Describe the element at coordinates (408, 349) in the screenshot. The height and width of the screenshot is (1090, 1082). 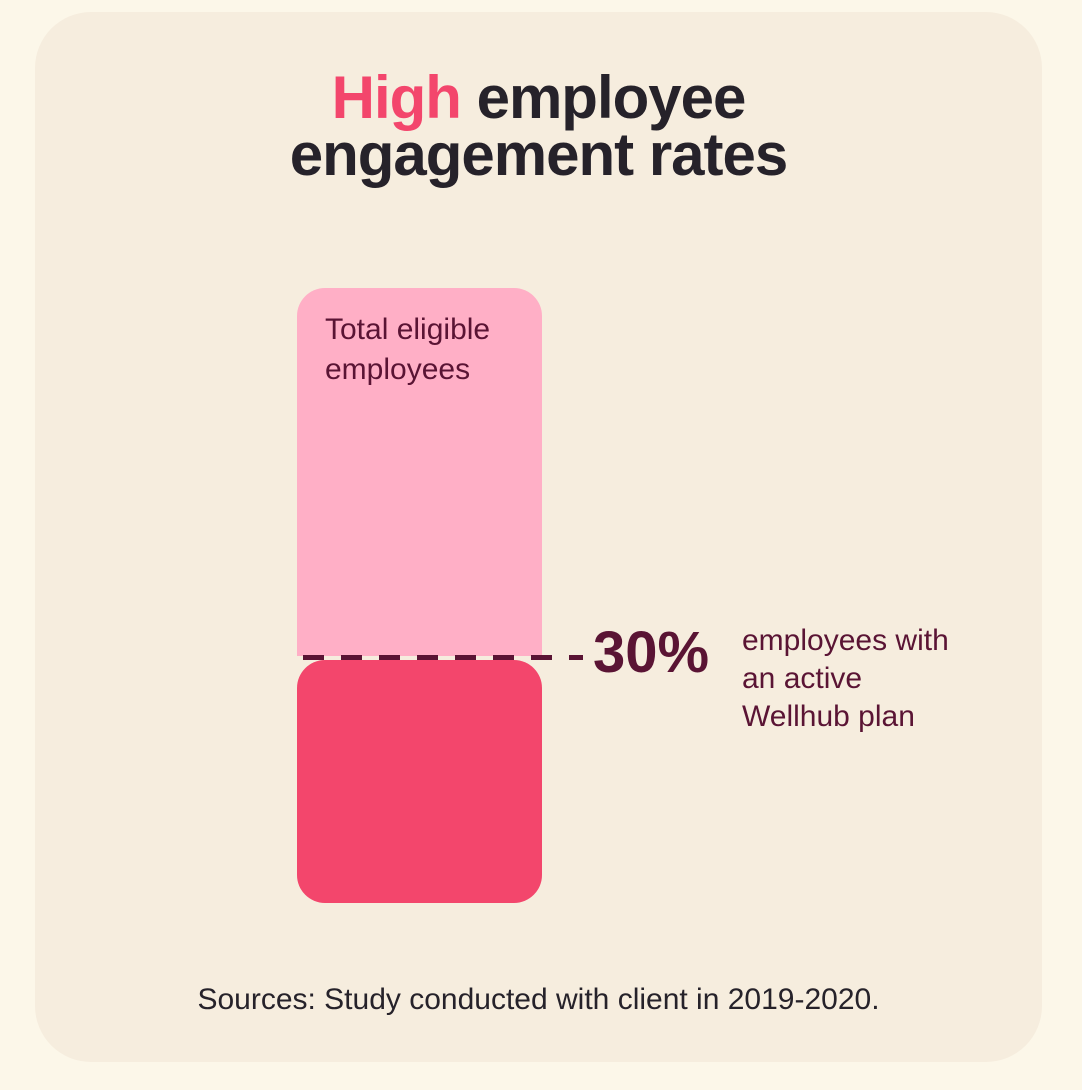
I see `bar-total-label: Total eligible employees` at that location.